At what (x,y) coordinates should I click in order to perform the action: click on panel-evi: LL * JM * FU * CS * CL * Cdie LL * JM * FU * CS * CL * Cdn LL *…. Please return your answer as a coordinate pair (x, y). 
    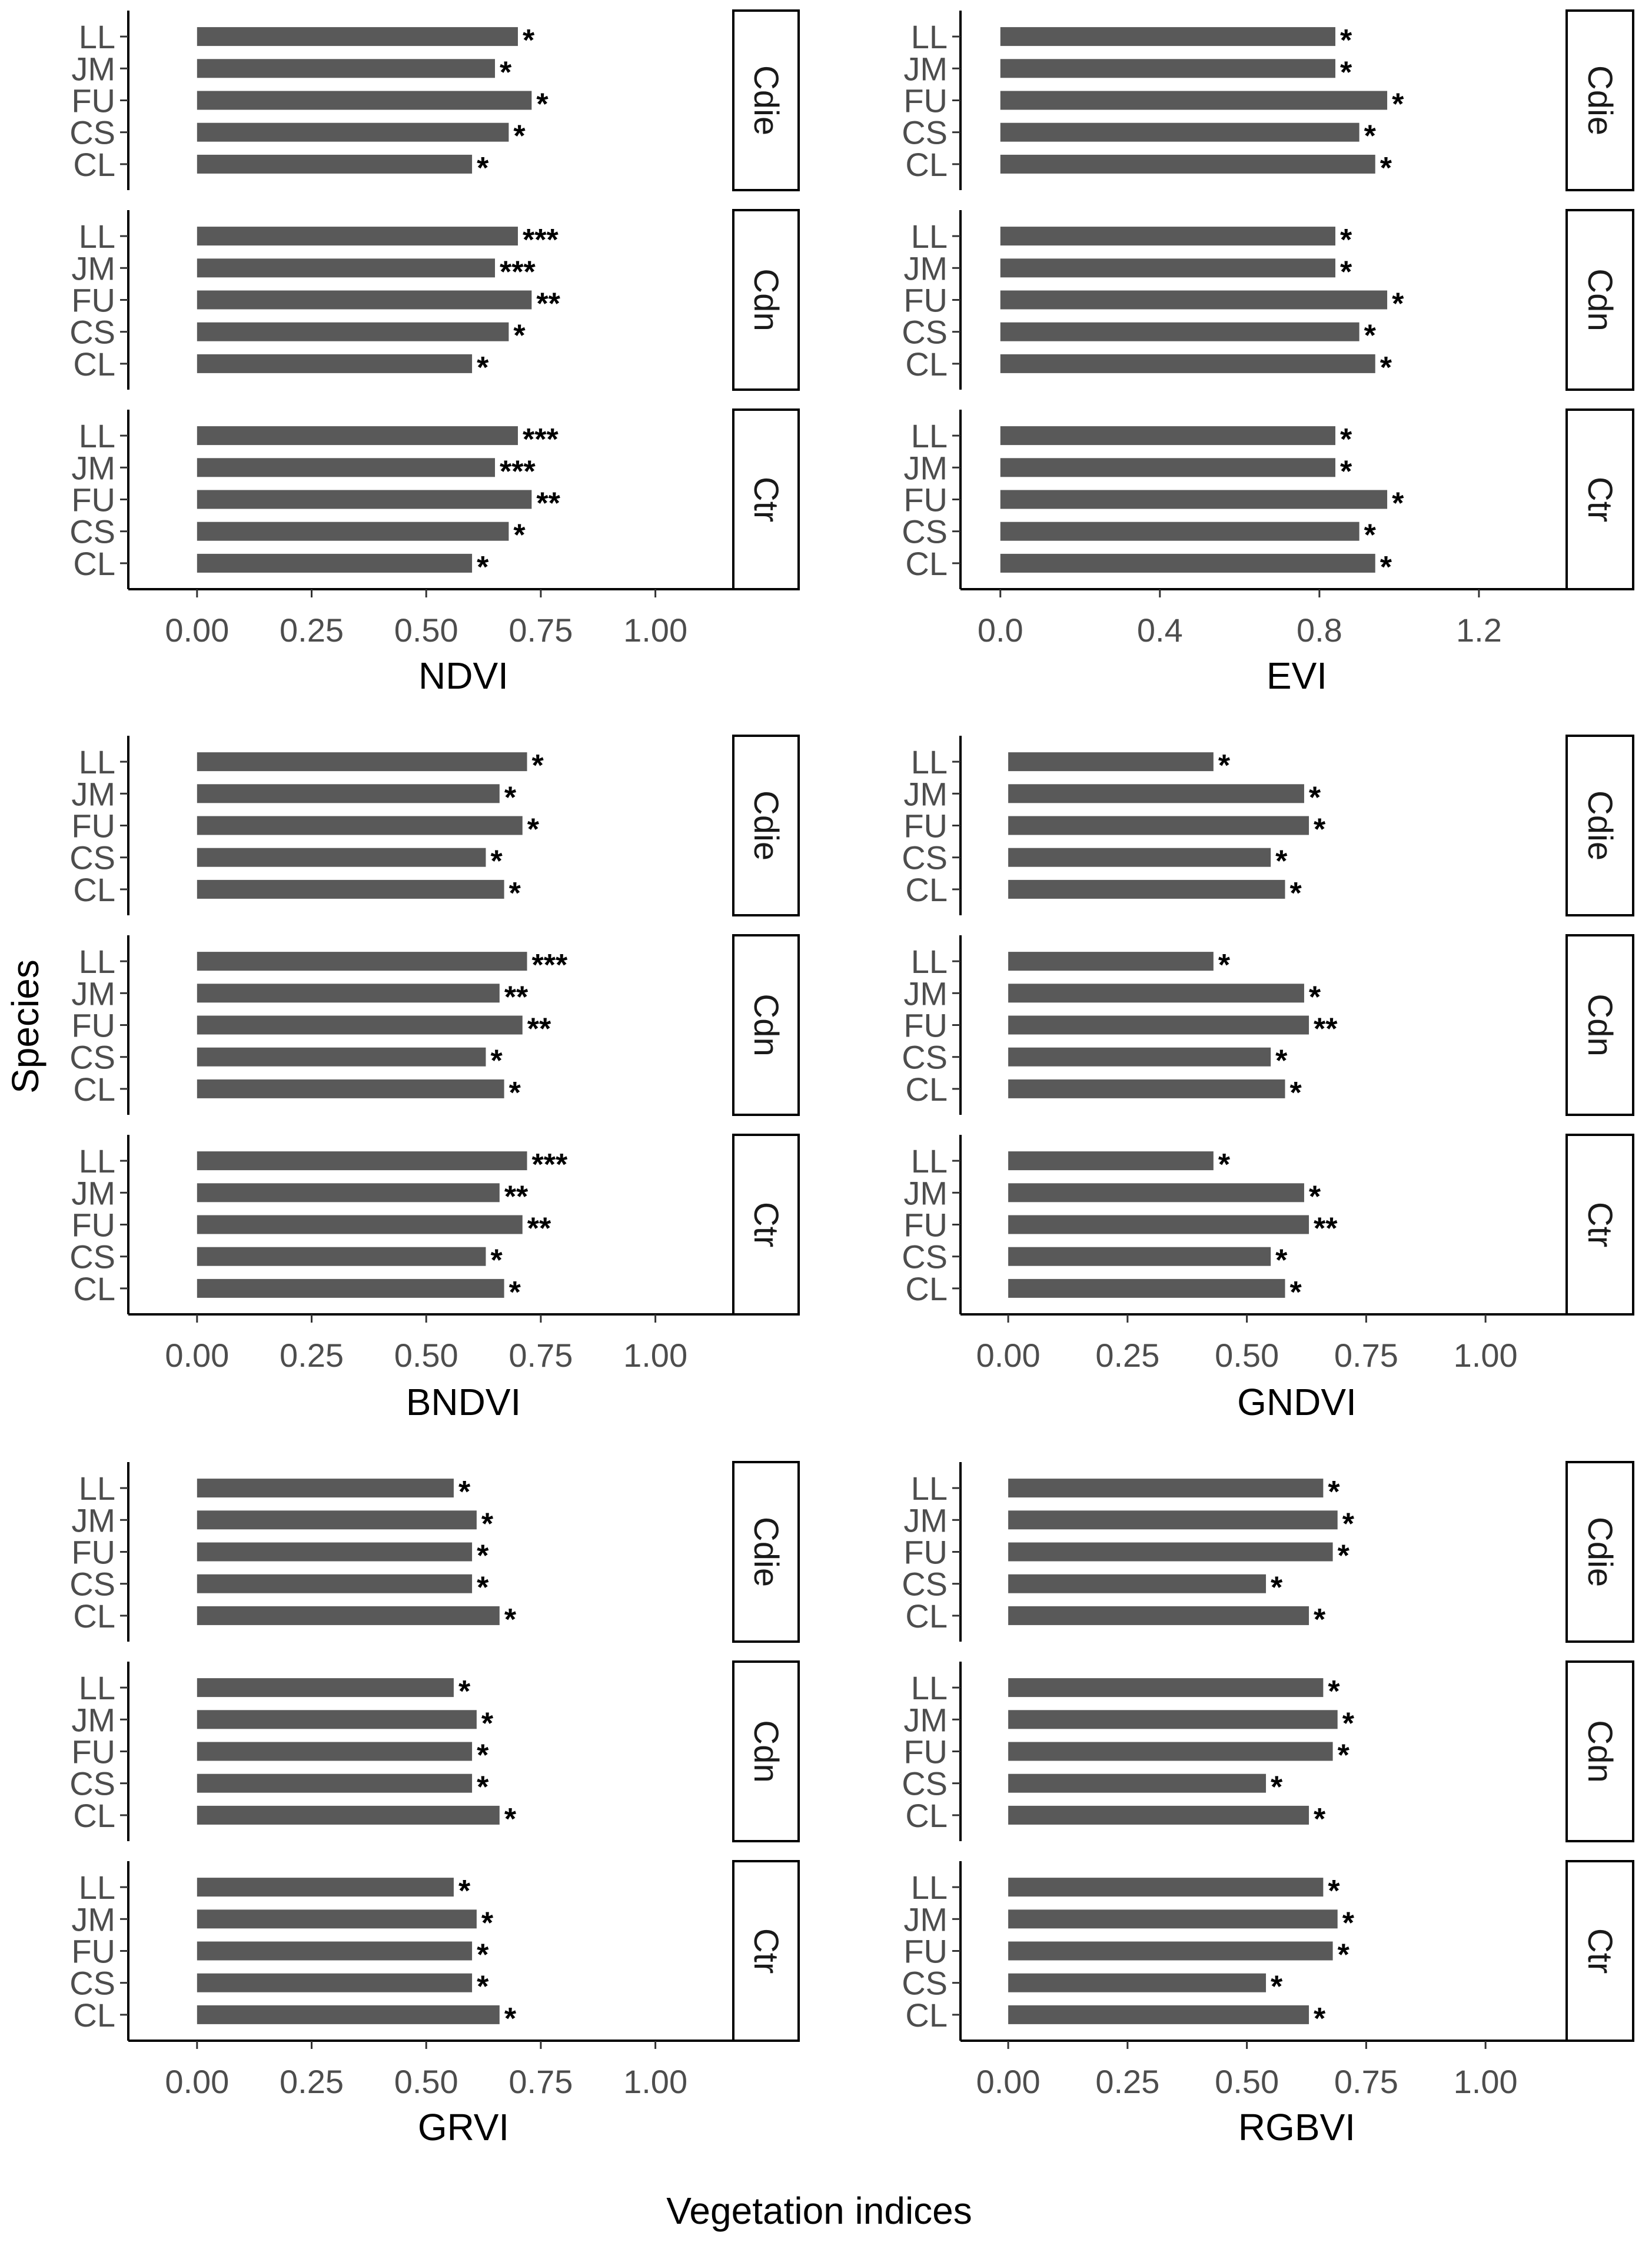
    Looking at the image, I should click on (1268, 353).